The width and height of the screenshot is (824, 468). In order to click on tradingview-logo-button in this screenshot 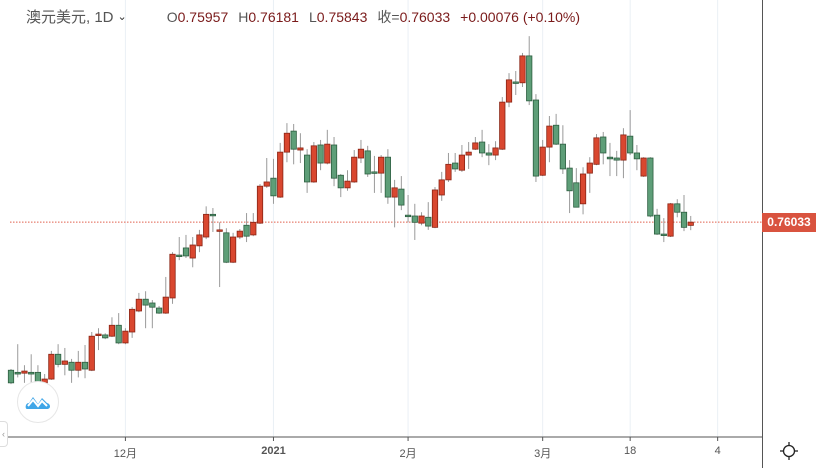, I will do `click(38, 402)`.